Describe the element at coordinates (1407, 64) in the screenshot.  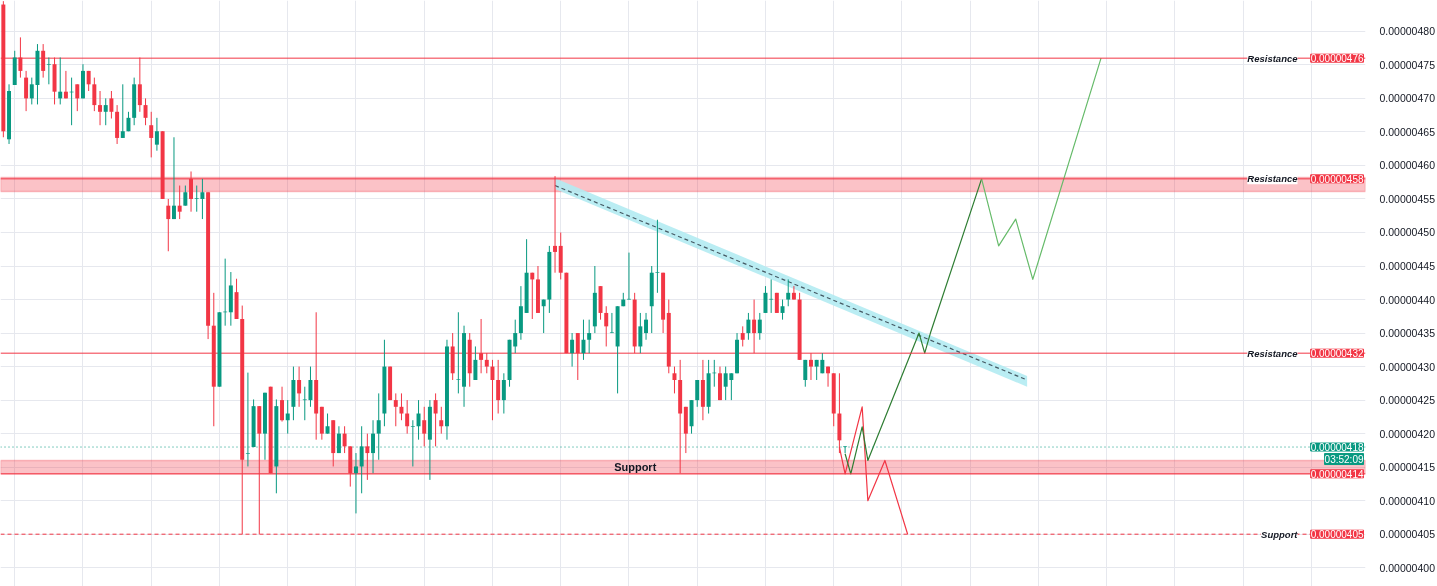
I see `y-tick-label: 0.00000475` at that location.